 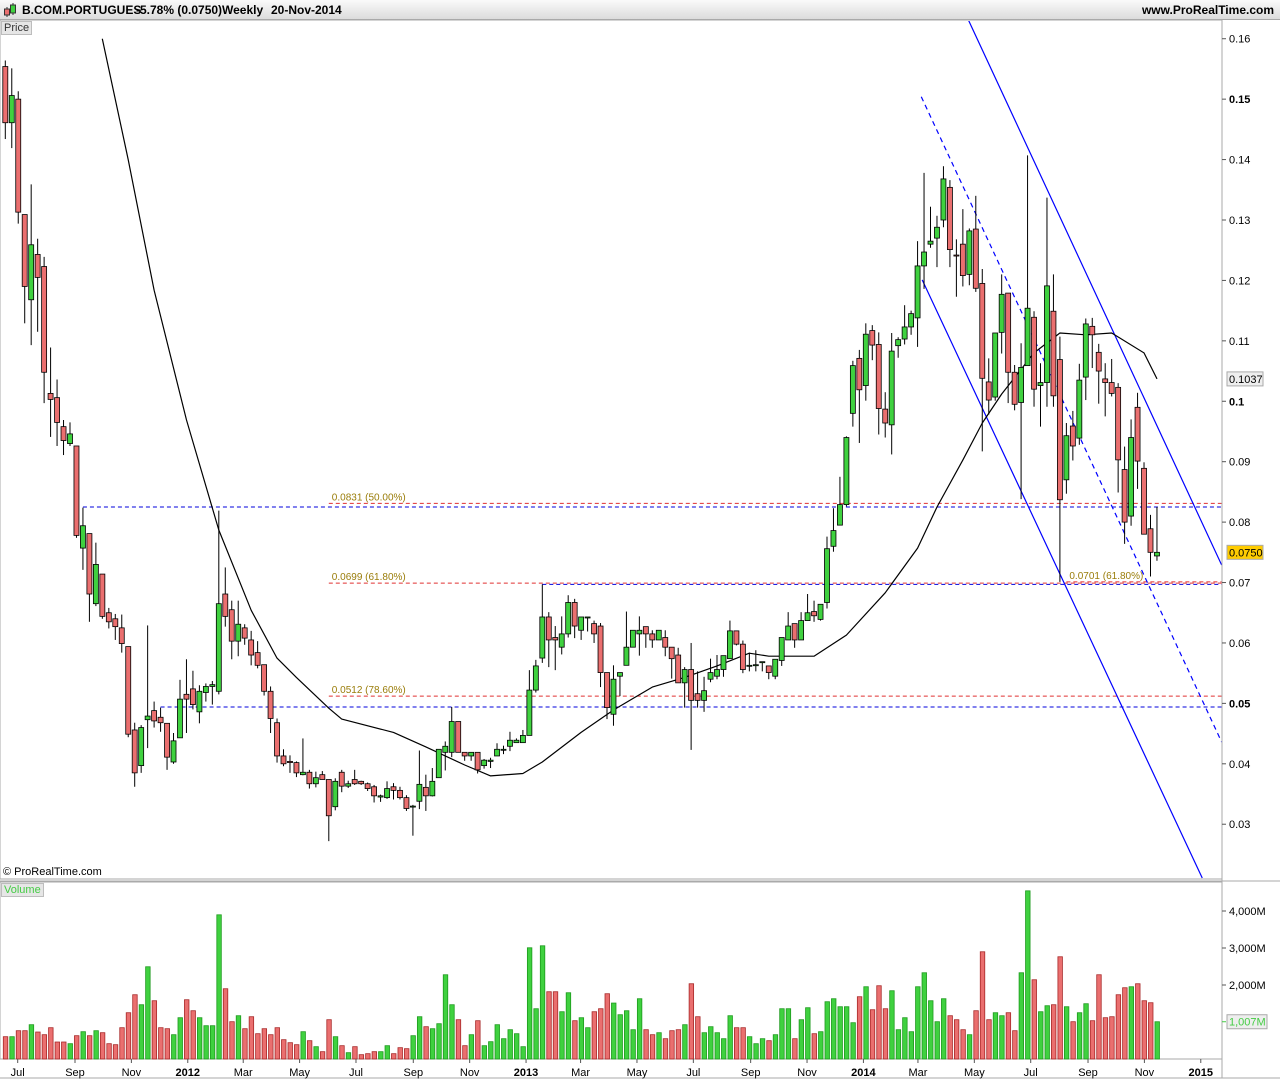 What do you see at coordinates (1207, 10) in the screenshot?
I see `site-link: www.ProRealTime.com` at bounding box center [1207, 10].